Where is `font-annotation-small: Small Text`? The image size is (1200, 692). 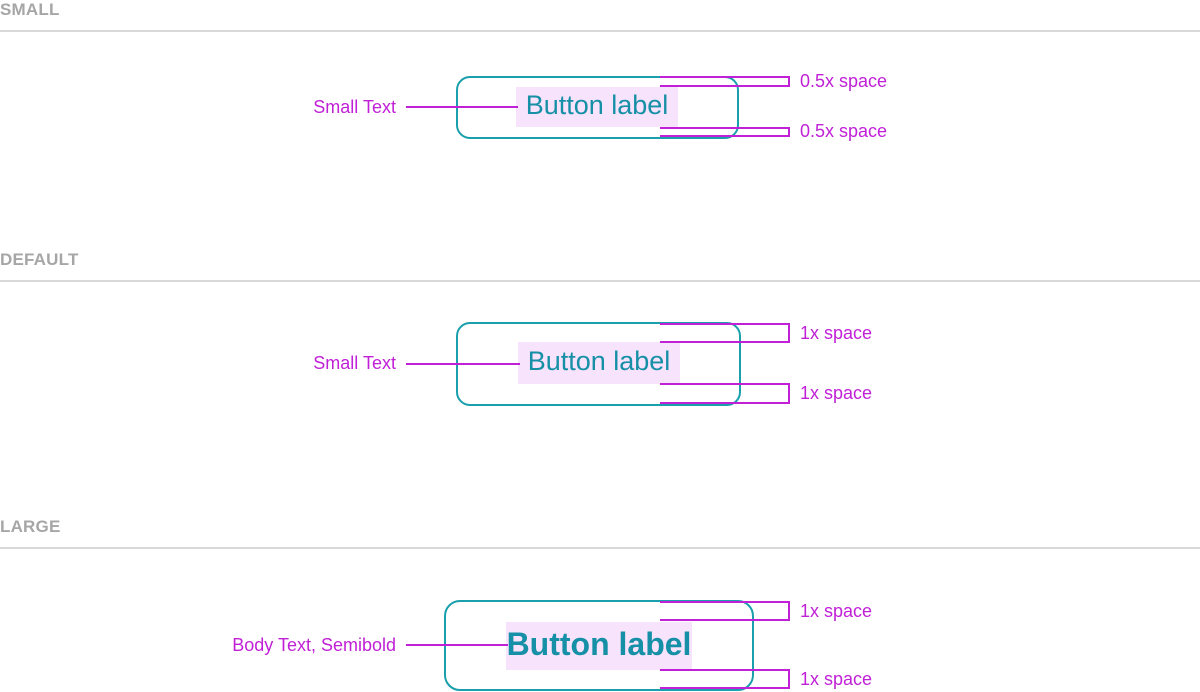
font-annotation-small: Small Text is located at coordinates (354, 107).